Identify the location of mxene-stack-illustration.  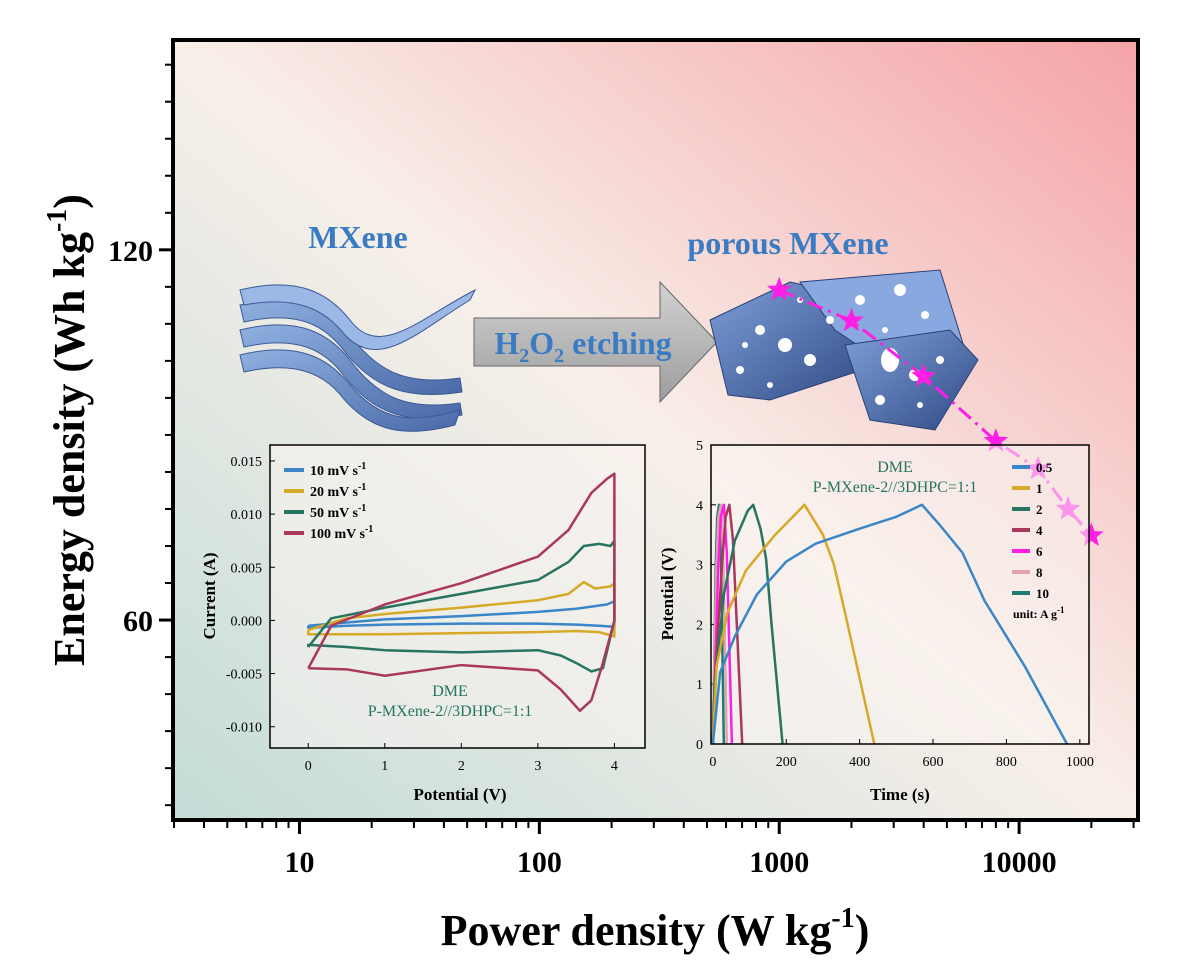
(358, 358).